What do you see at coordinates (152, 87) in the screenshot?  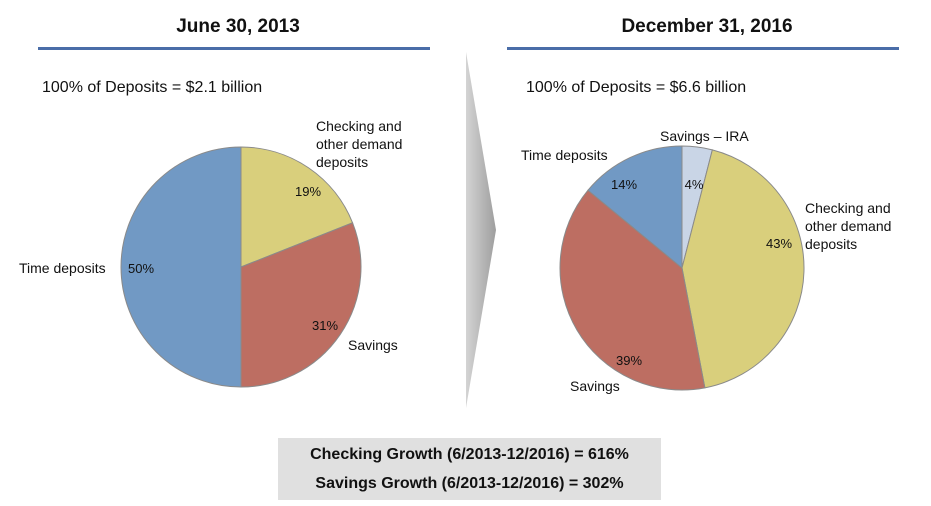 I see `left-chart-subtitle: 100% of Deposits = $2.1 billion` at bounding box center [152, 87].